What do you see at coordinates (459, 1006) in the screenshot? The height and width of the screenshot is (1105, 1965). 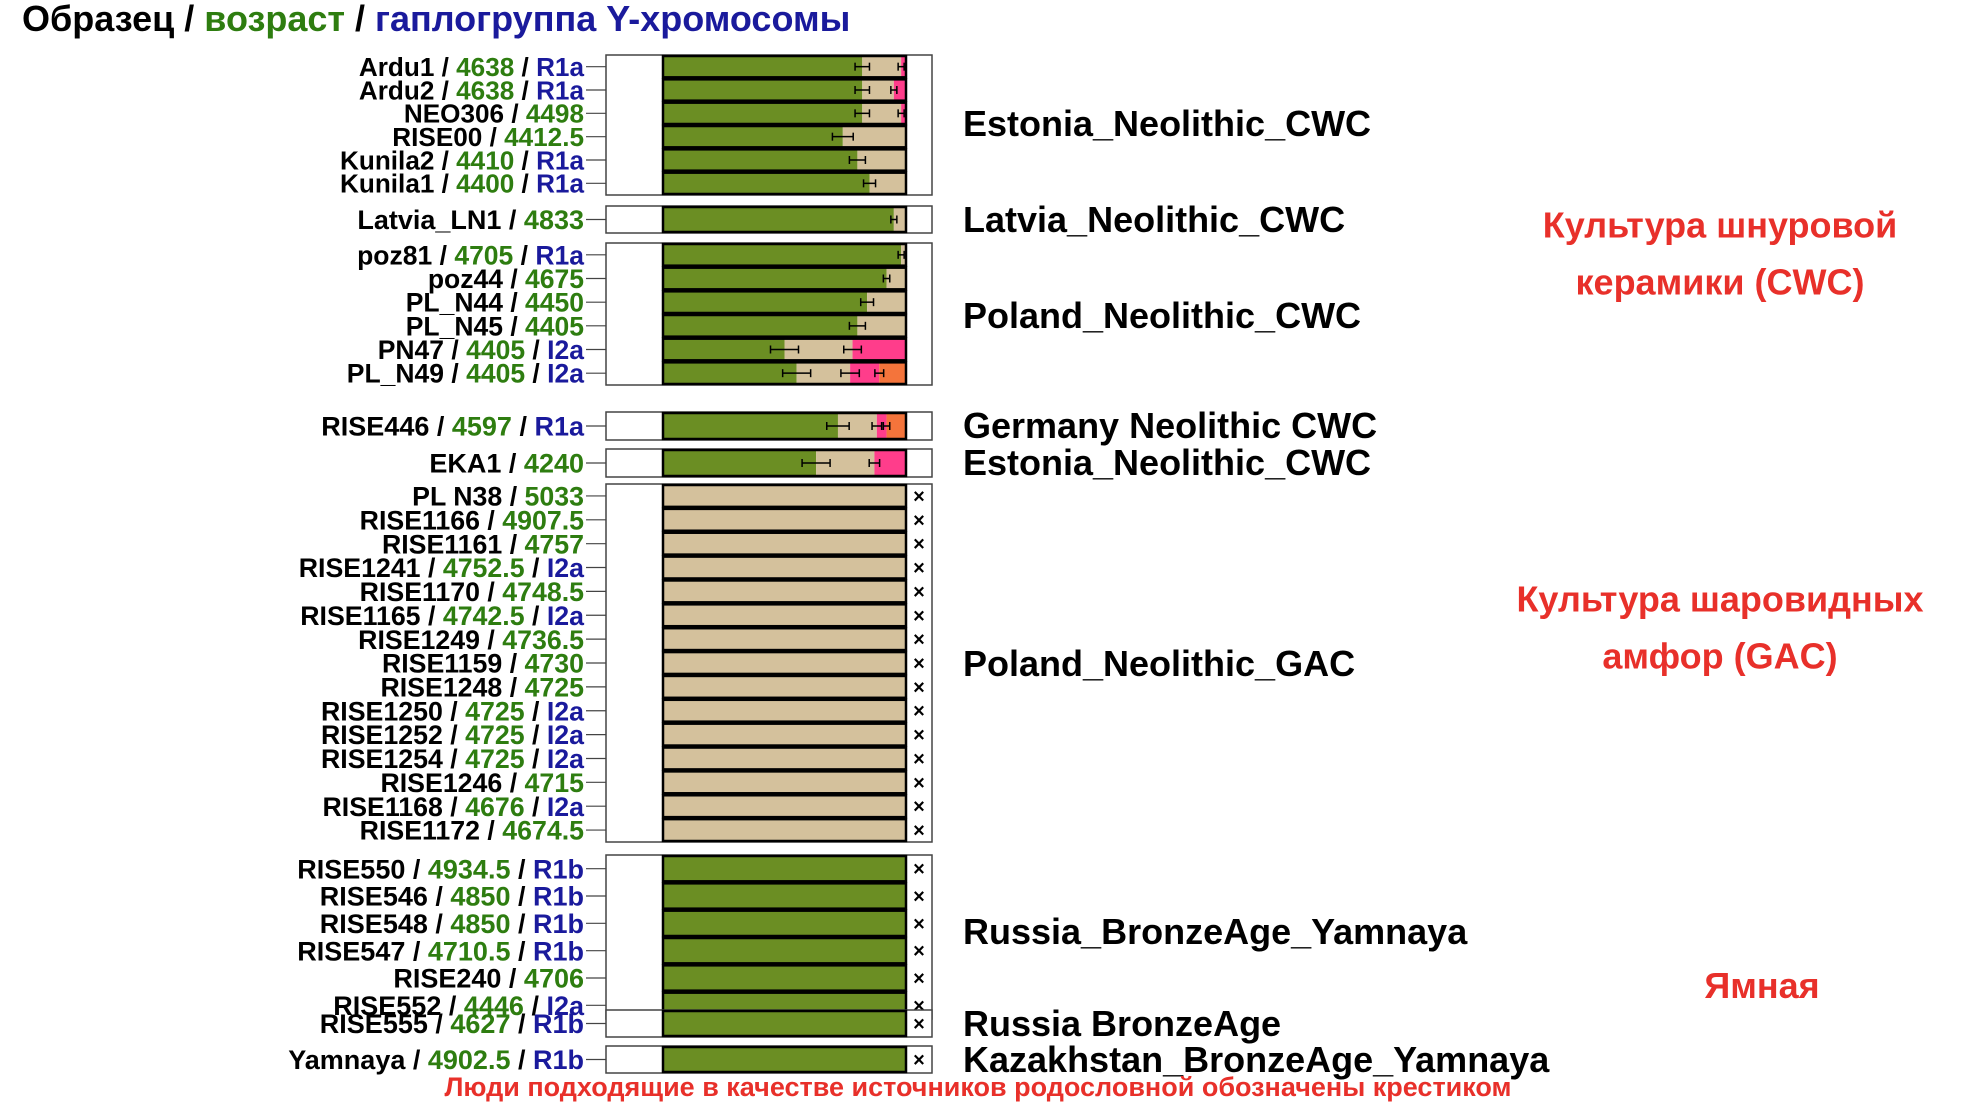 I see `sample-label: RISE552 / 4446 / I2a` at bounding box center [459, 1006].